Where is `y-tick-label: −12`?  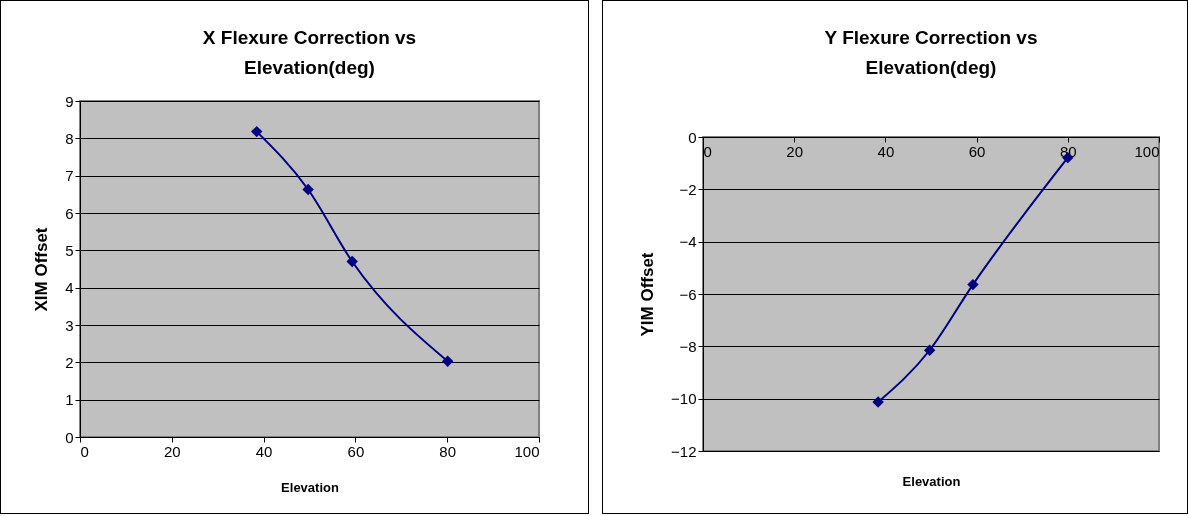 y-tick-label: −12 is located at coordinates (684, 451).